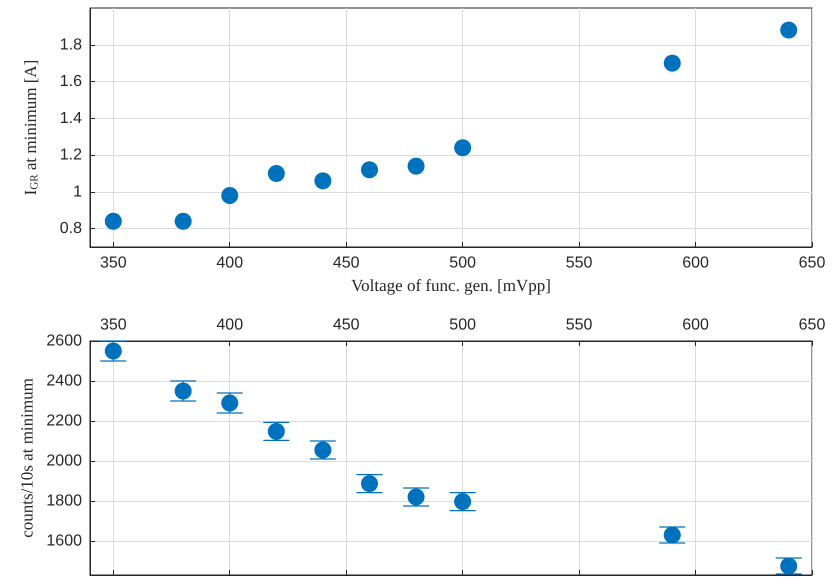 This screenshot has width=833, height=577. Describe the element at coordinates (30, 128) in the screenshot. I see `y-axis-title: IGR at minimum [A]` at that location.